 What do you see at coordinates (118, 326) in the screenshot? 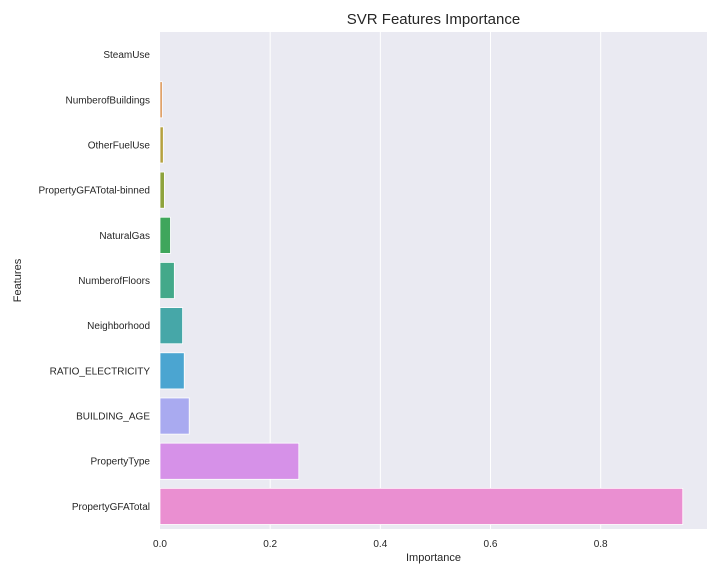
I see `y-tick-label: Neighborhood` at bounding box center [118, 326].